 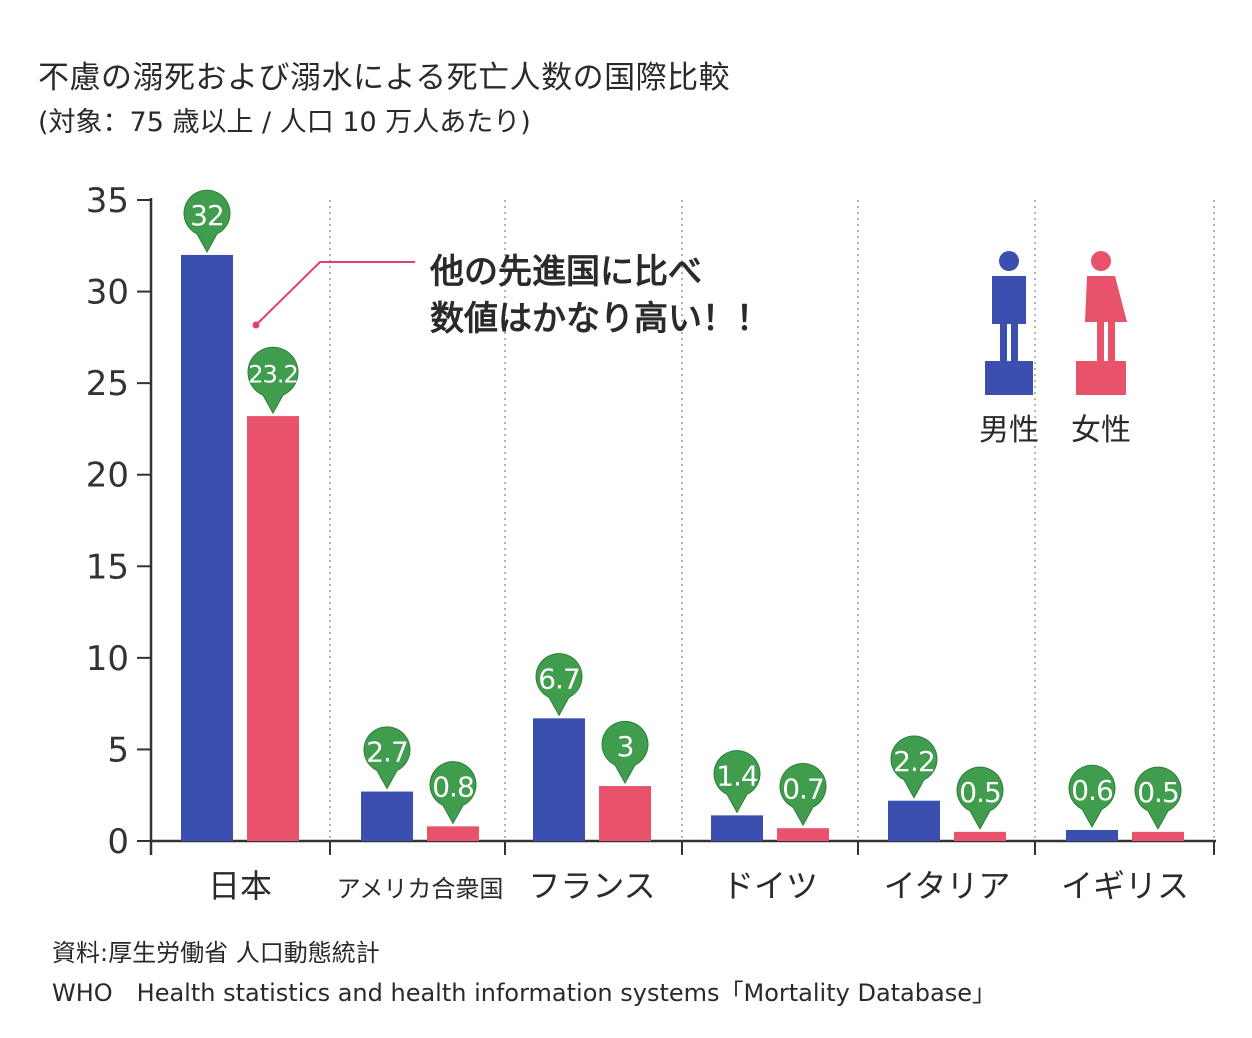 I want to click on data-label: 0.6, so click(x=1092, y=790).